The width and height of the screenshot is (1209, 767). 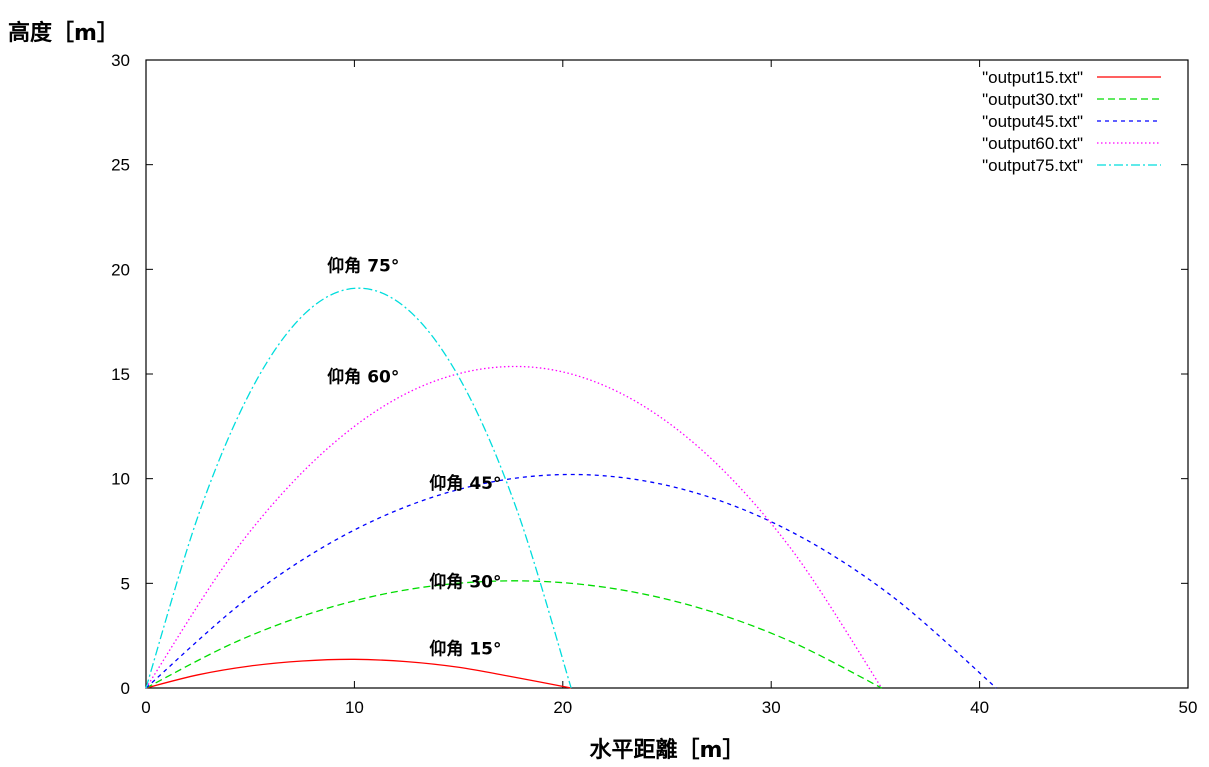 What do you see at coordinates (120, 165) in the screenshot?
I see `y-tick-label: 25` at bounding box center [120, 165].